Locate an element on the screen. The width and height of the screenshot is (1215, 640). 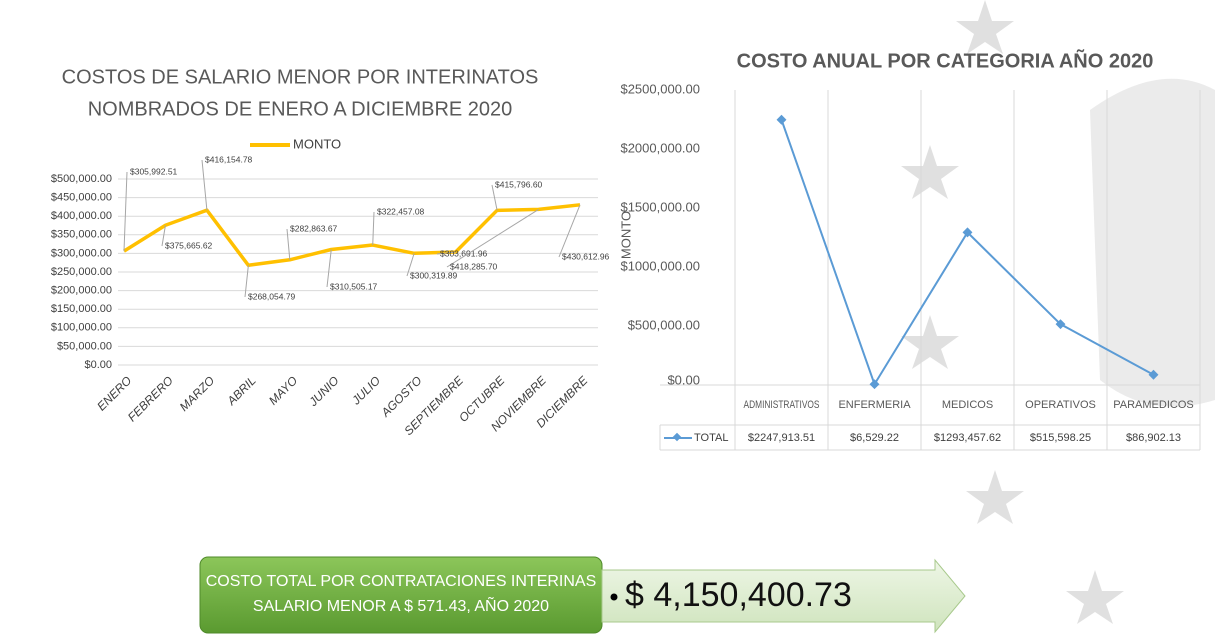
y-tick-label: $1500,000.00 is located at coordinates (660, 206).